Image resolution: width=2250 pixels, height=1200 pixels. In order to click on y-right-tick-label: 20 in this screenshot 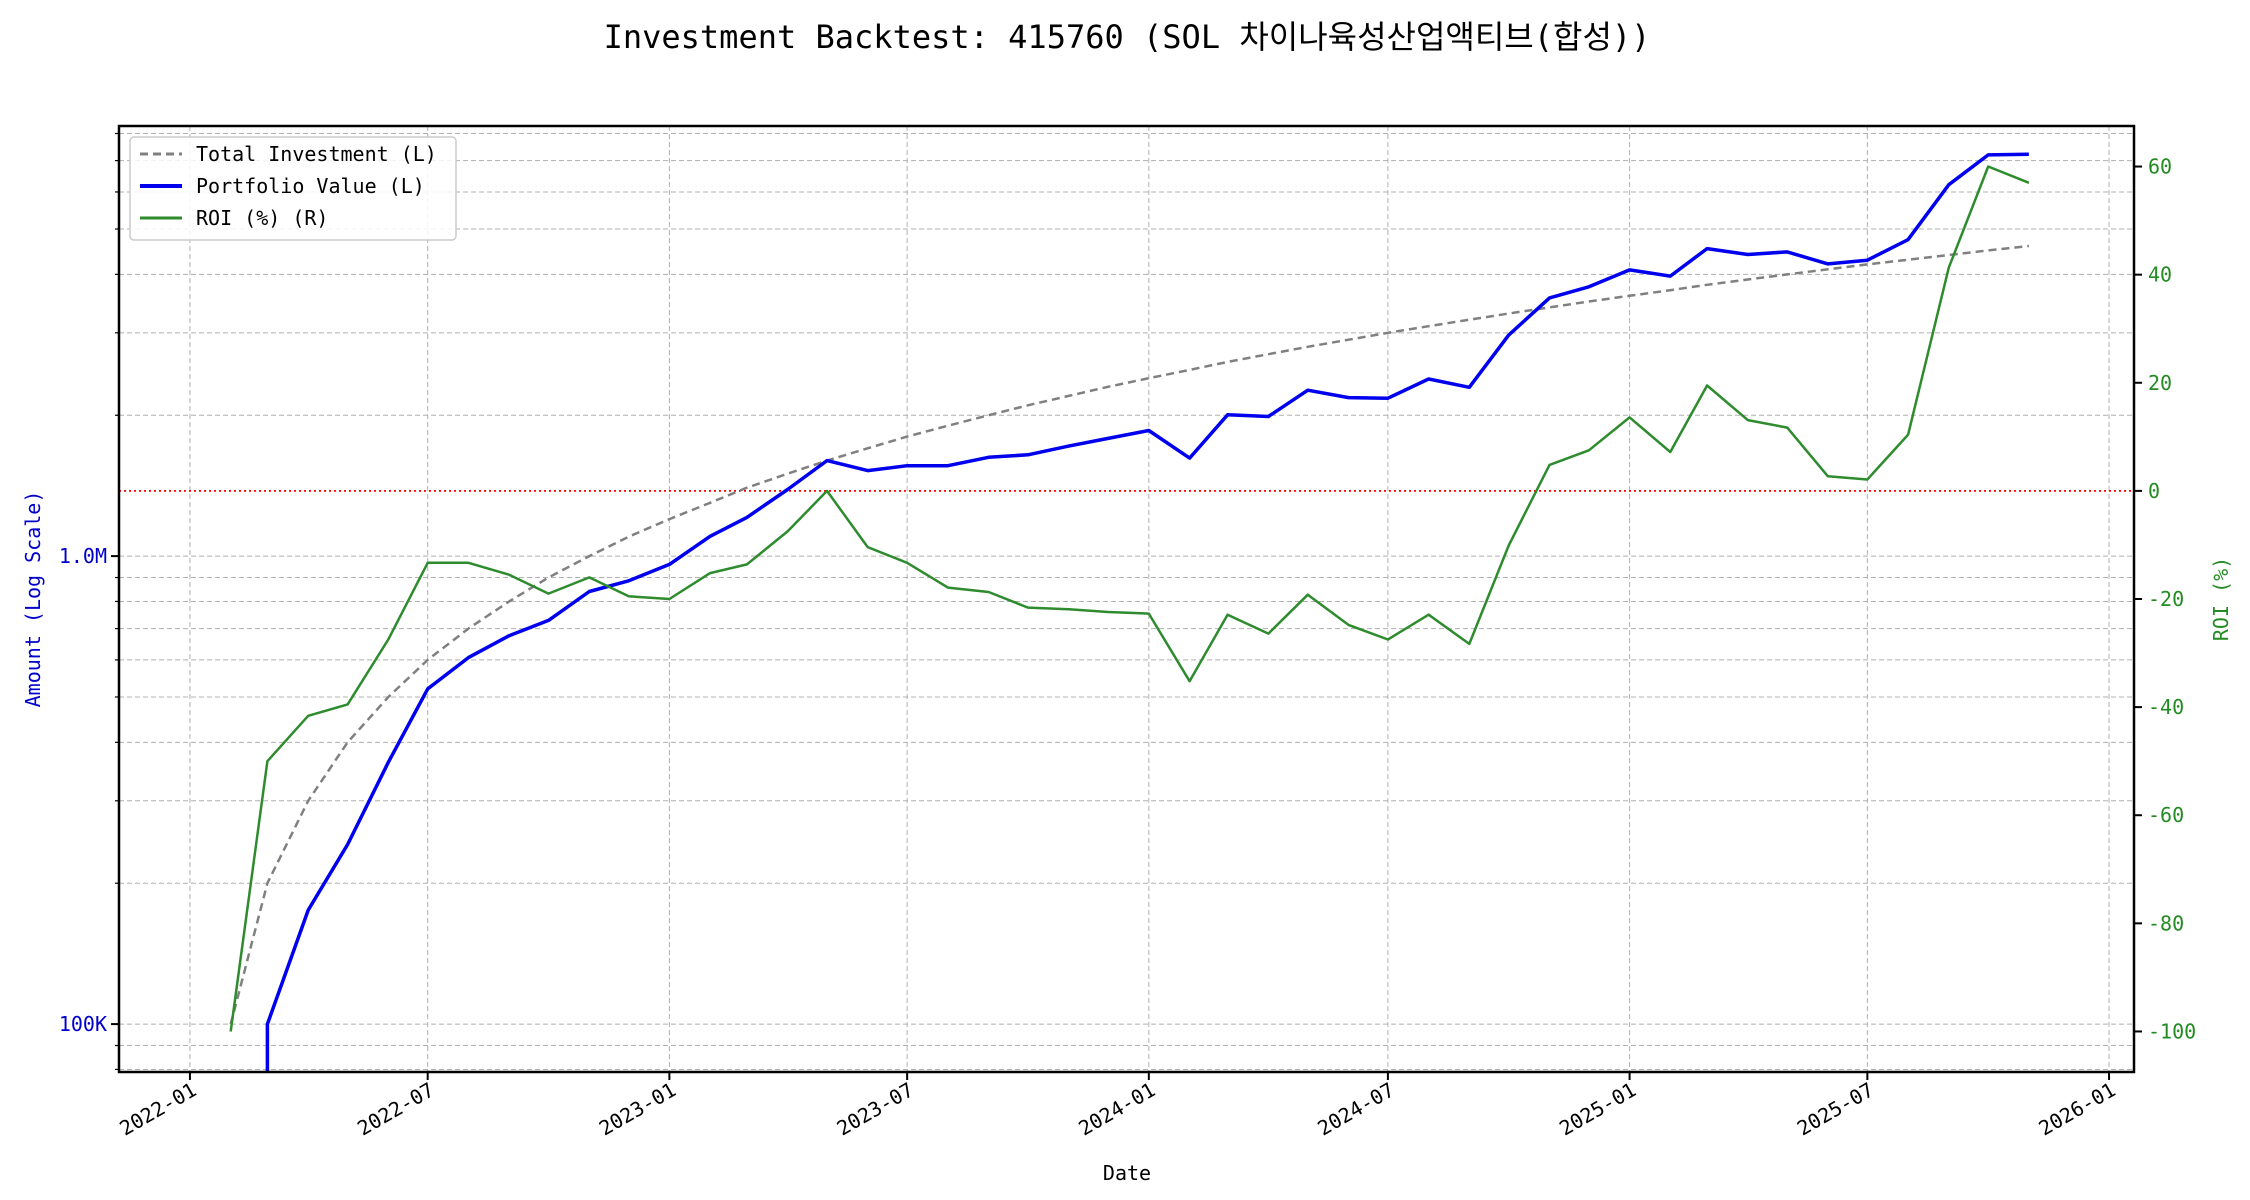, I will do `click(2160, 383)`.